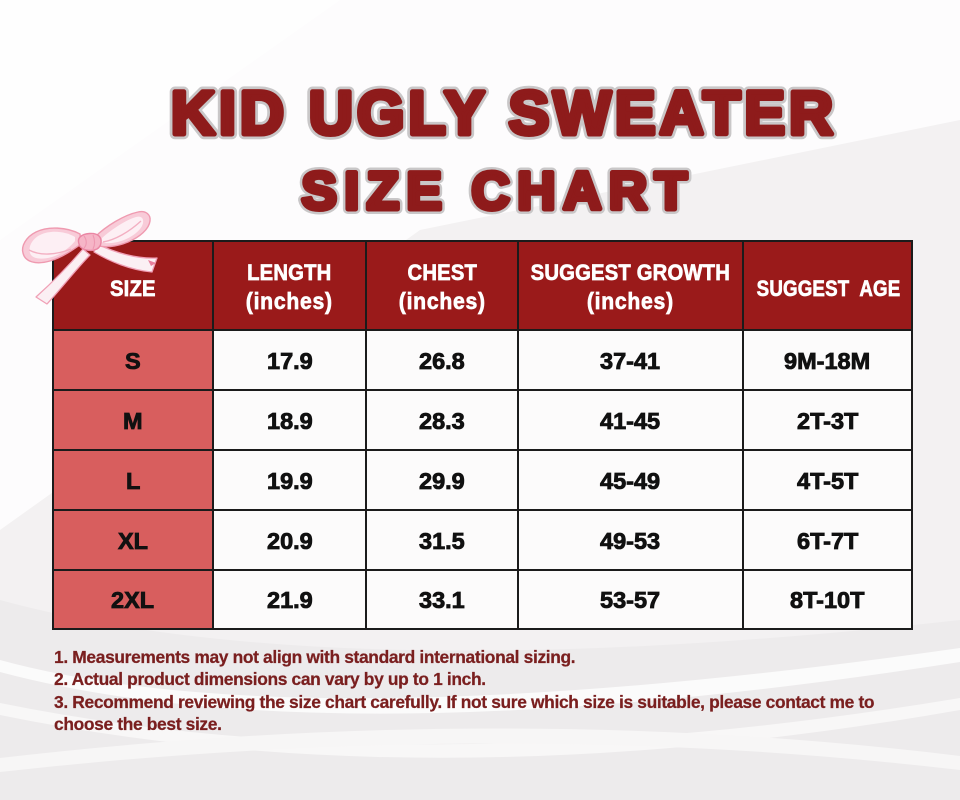 This screenshot has width=960, height=800. What do you see at coordinates (504, 113) in the screenshot?
I see `svg-text: KID UGLY SWEATER` at bounding box center [504, 113].